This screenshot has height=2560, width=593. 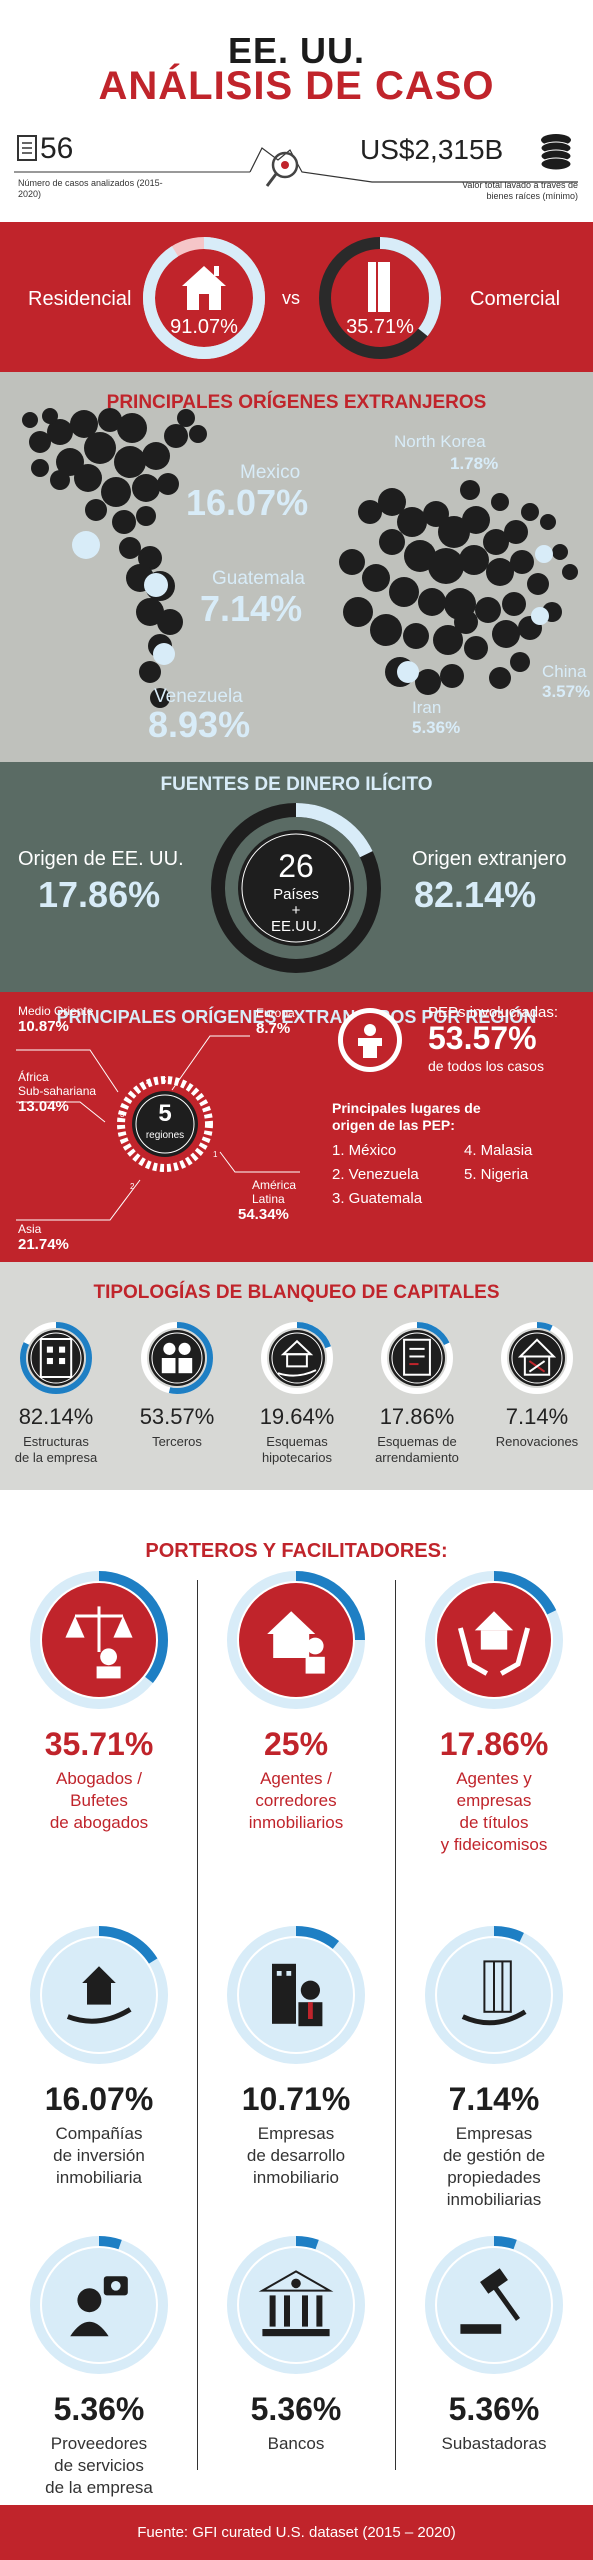 What do you see at coordinates (296, 2155) in the screenshot?
I see `gatekeeper-label-line: de desarrollo` at bounding box center [296, 2155].